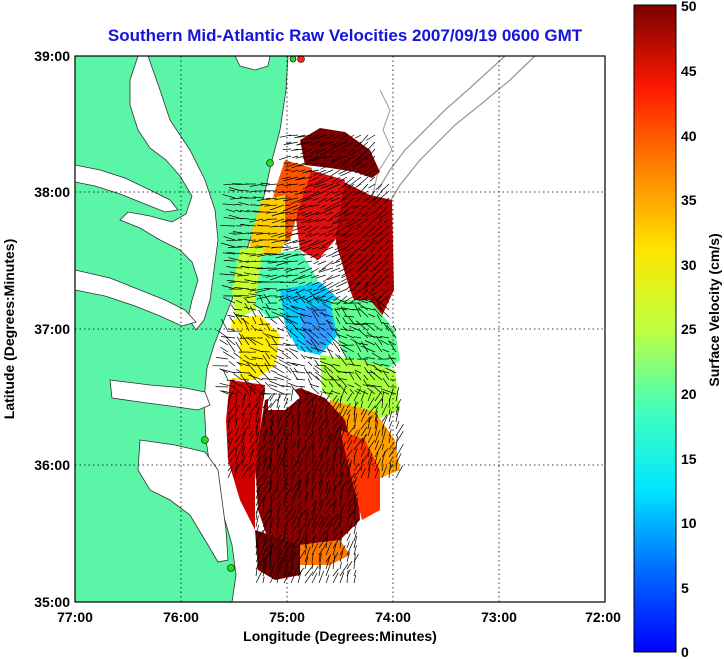 The width and height of the screenshot is (724, 659). Describe the element at coordinates (75, 617) in the screenshot. I see `x-tick-label: 77:00` at that location.